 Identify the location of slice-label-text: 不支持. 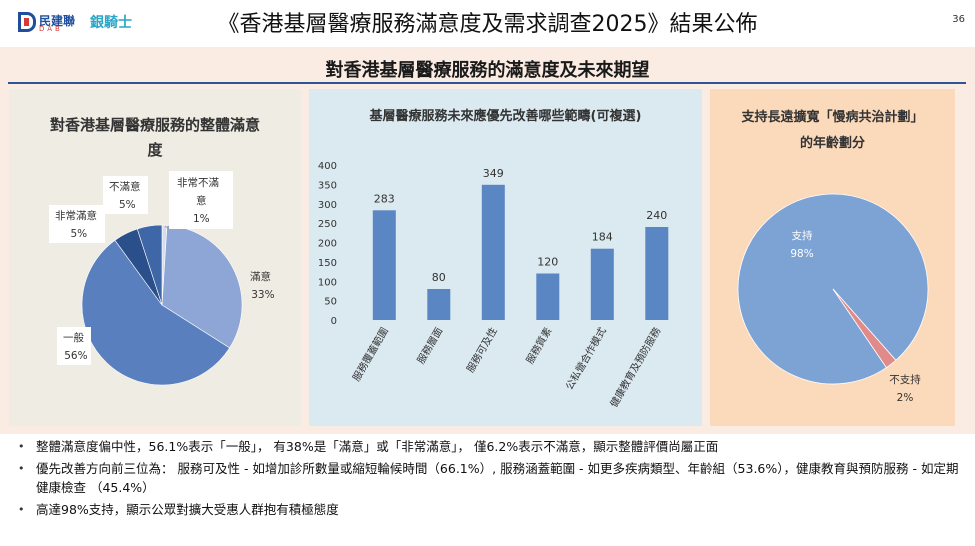
(905, 379).